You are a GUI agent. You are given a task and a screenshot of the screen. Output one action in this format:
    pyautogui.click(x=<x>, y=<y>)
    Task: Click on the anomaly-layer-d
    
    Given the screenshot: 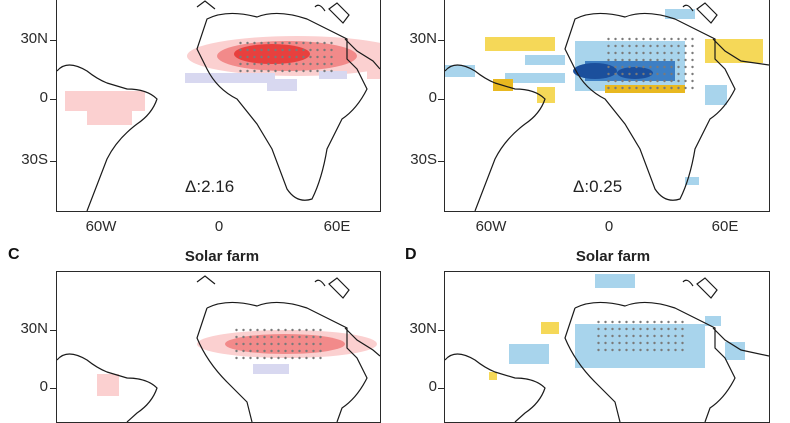 What is the action you would take?
    pyautogui.click(x=617, y=327)
    